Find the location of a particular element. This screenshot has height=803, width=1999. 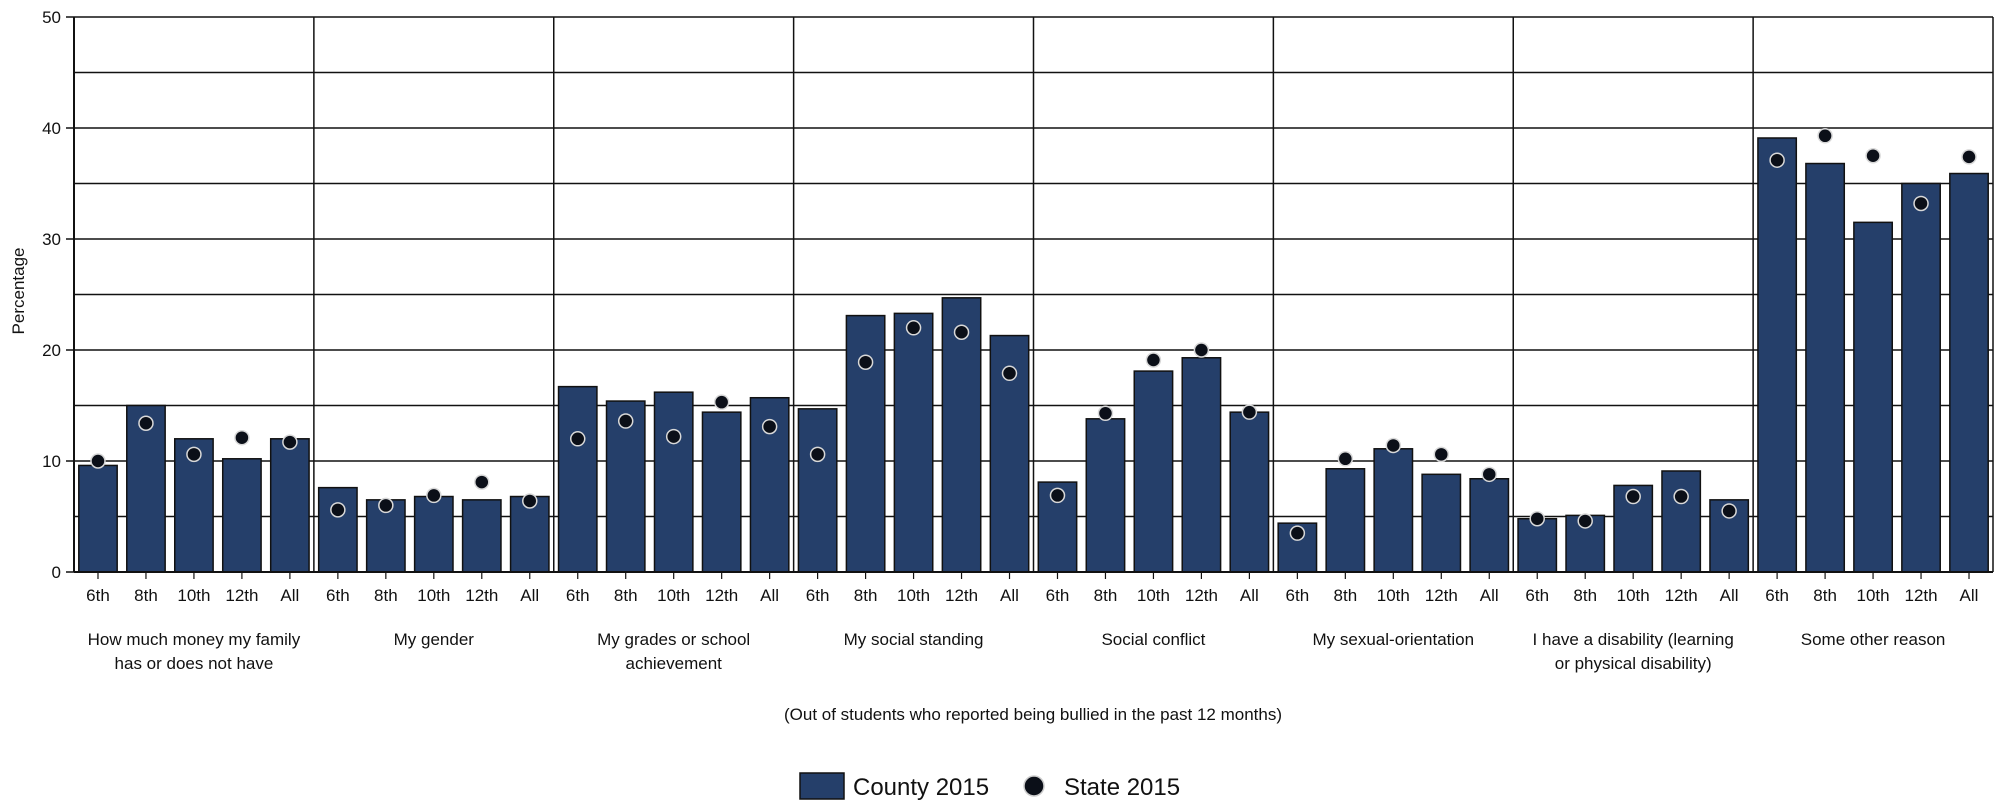

y-tick-label: 50 is located at coordinates (51, 17).